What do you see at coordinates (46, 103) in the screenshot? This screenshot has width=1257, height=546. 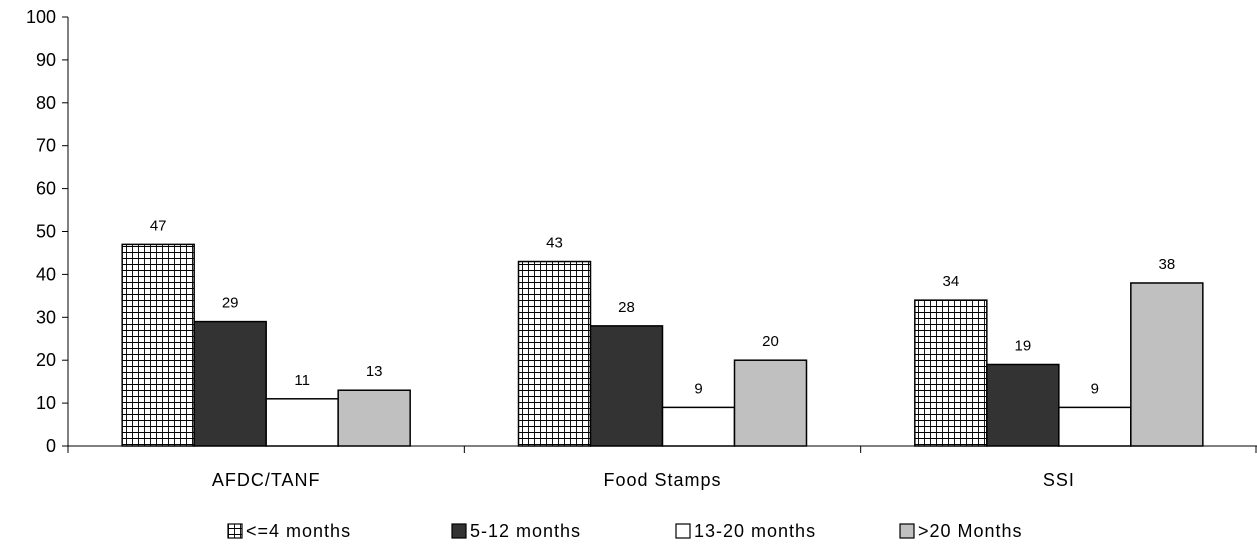 I see `y-tick-label: 80` at bounding box center [46, 103].